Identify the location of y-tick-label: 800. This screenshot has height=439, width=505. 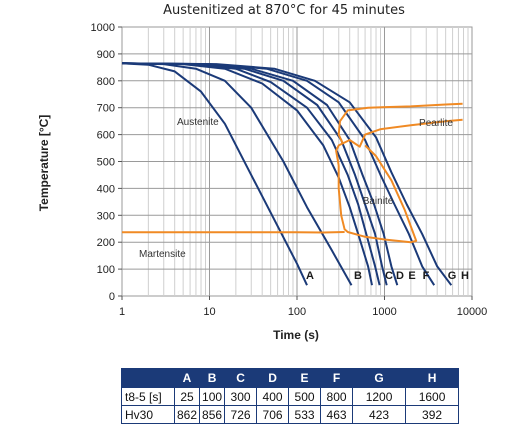
(106, 82).